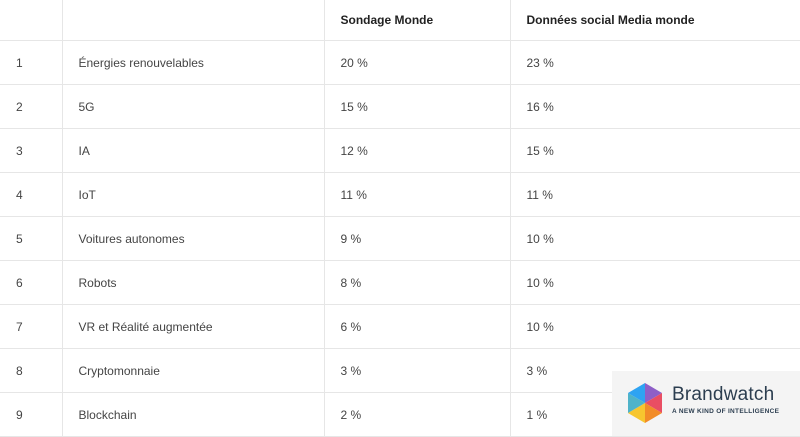 This screenshot has height=437, width=800. I want to click on cell-social: 15 %, so click(654, 150).